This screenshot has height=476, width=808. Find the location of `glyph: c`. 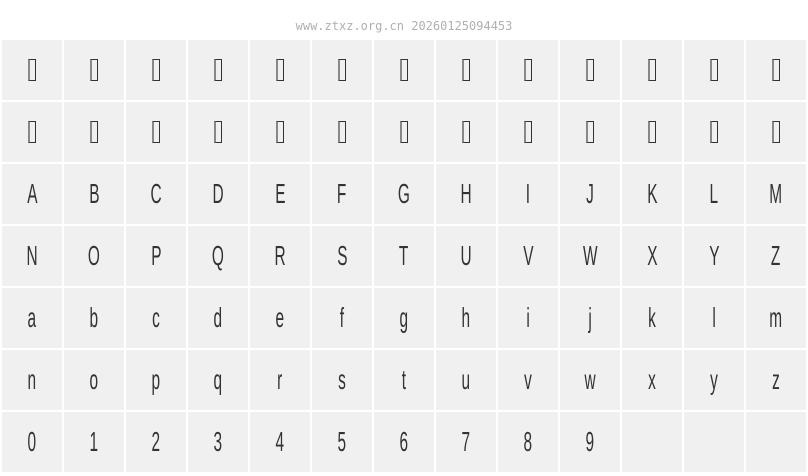

glyph: c is located at coordinates (156, 317).